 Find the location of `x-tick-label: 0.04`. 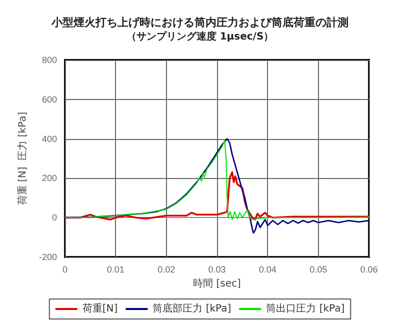

x-tick-label: 0.04 is located at coordinates (267, 269).